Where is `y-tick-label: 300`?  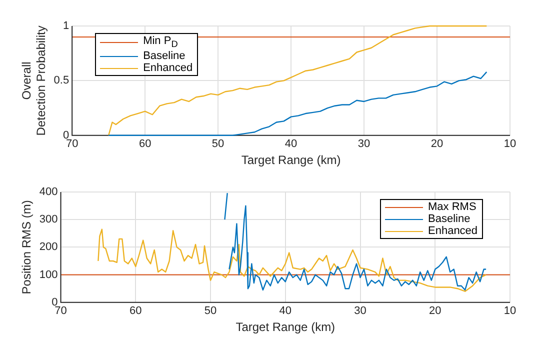 y-tick-label: 300 is located at coordinates (48, 220).